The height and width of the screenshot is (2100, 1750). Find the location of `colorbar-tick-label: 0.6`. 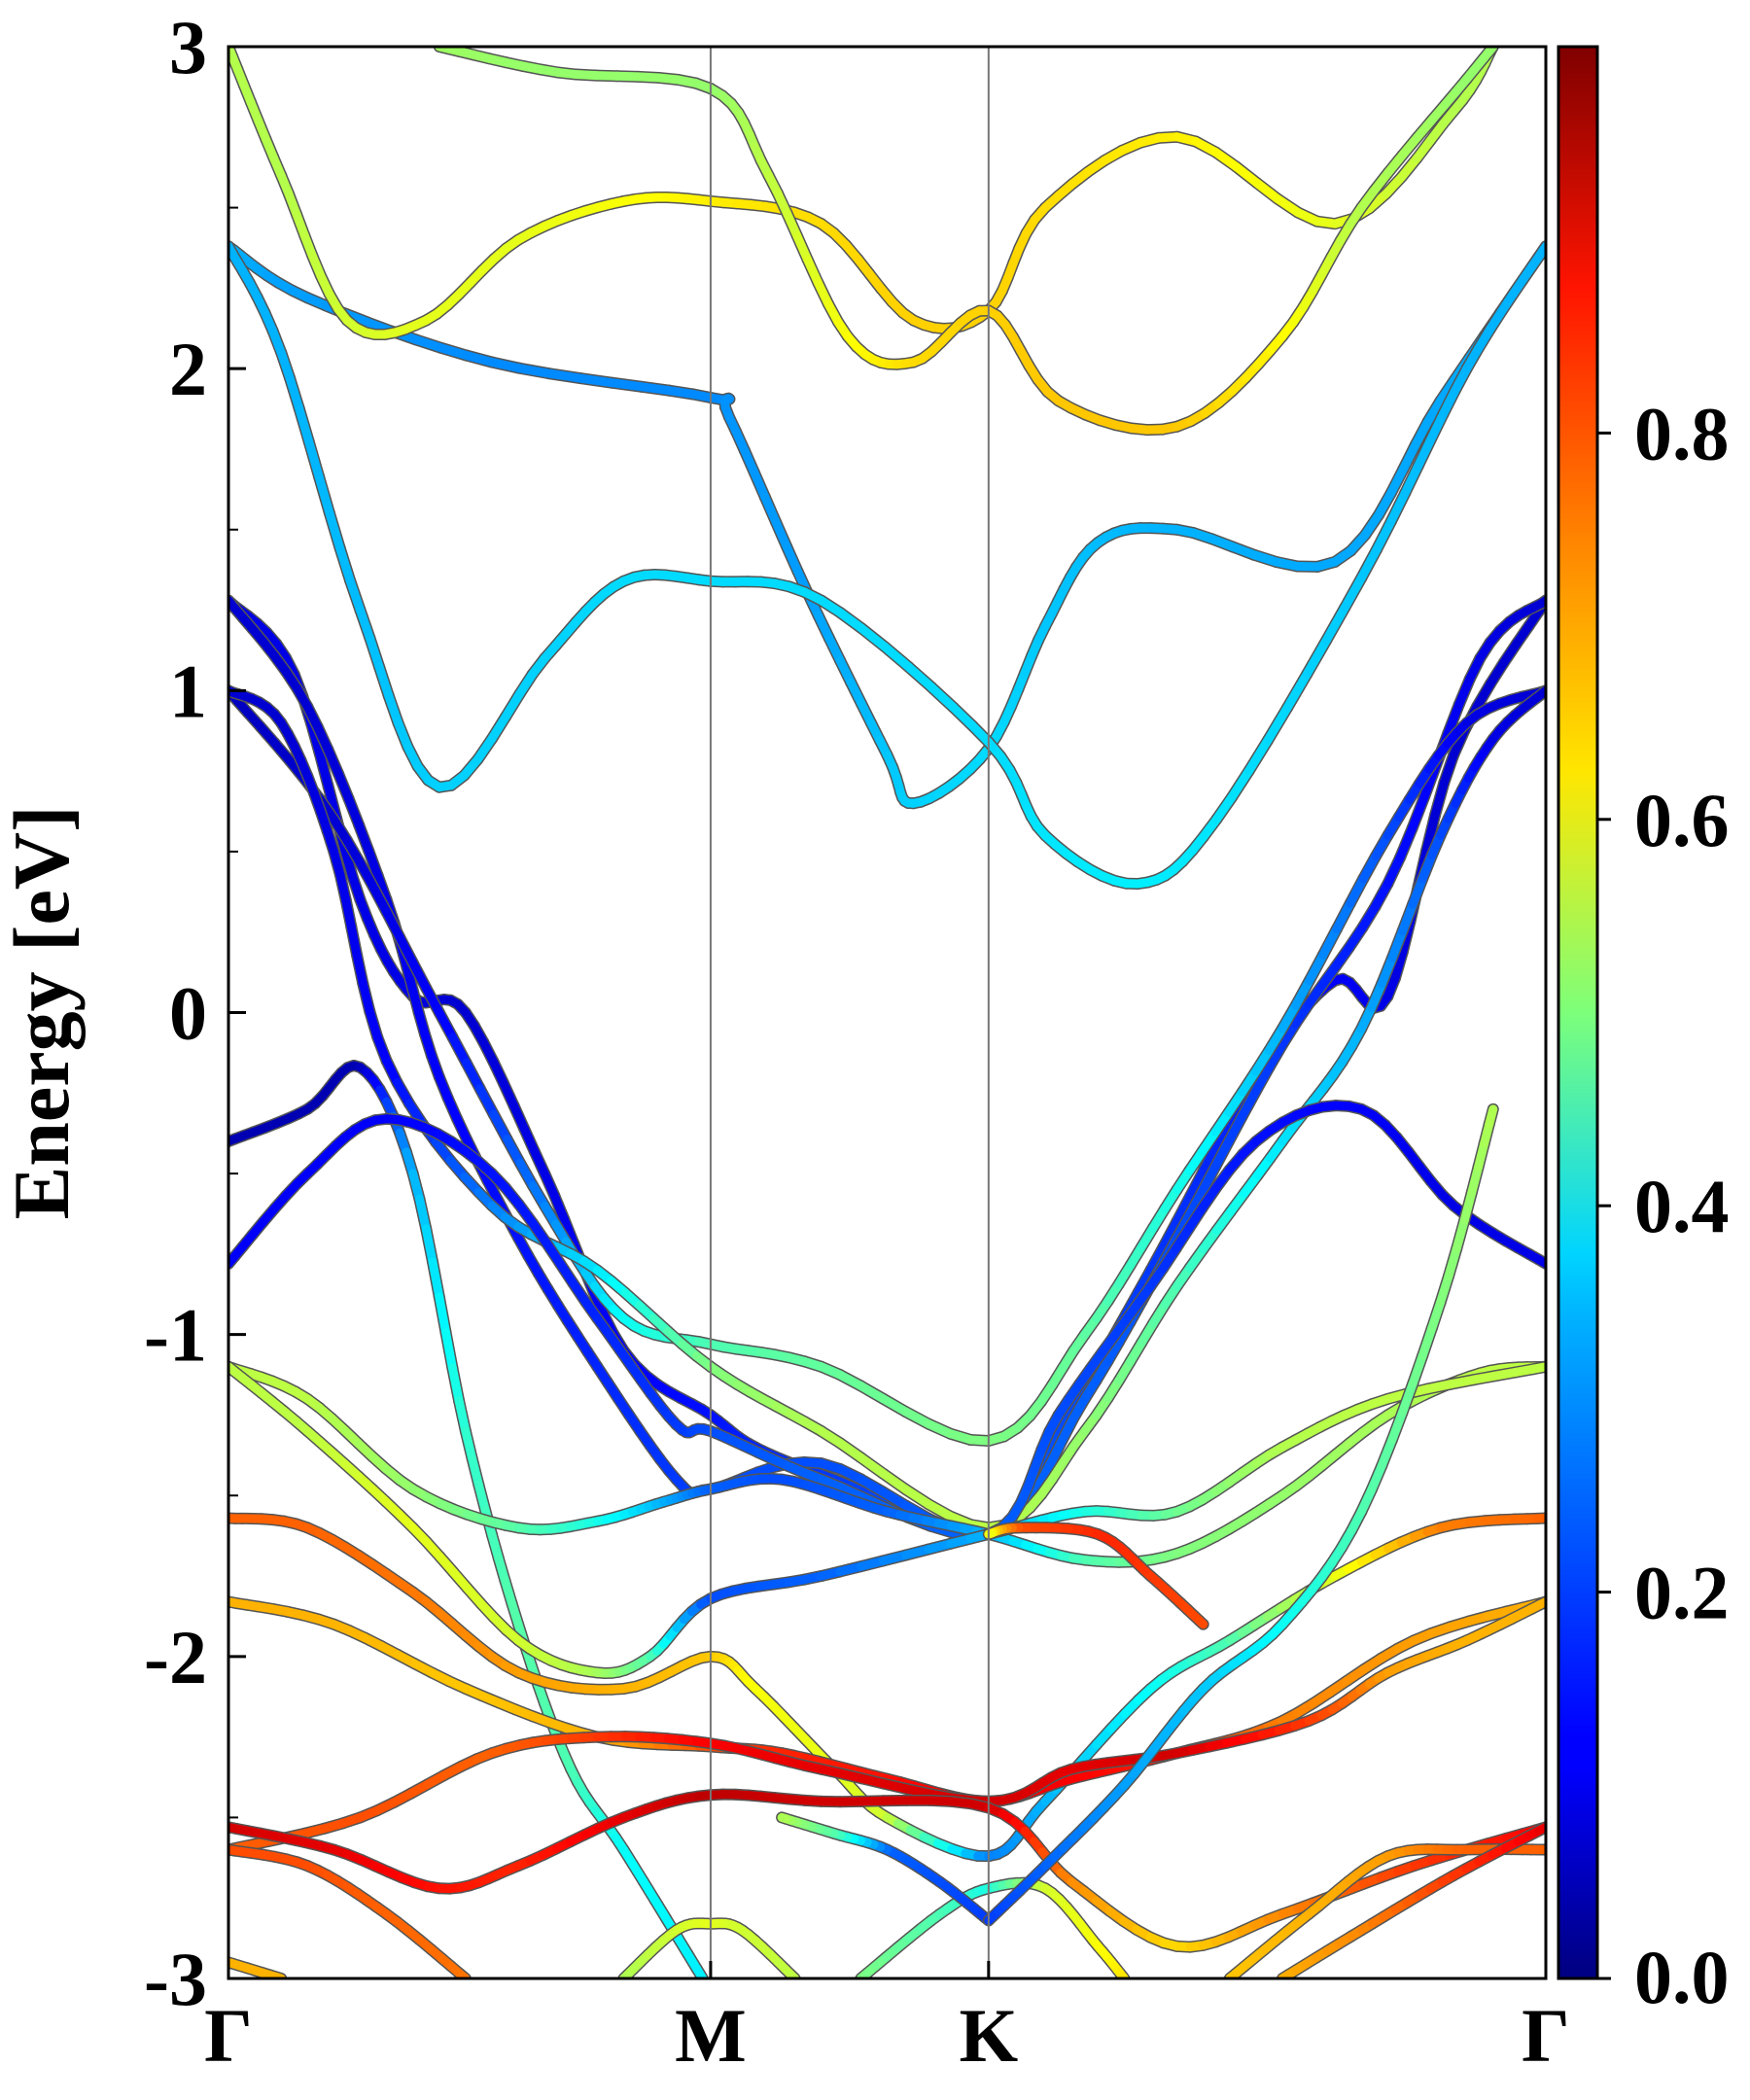

colorbar-tick-label: 0.6 is located at coordinates (1682, 820).